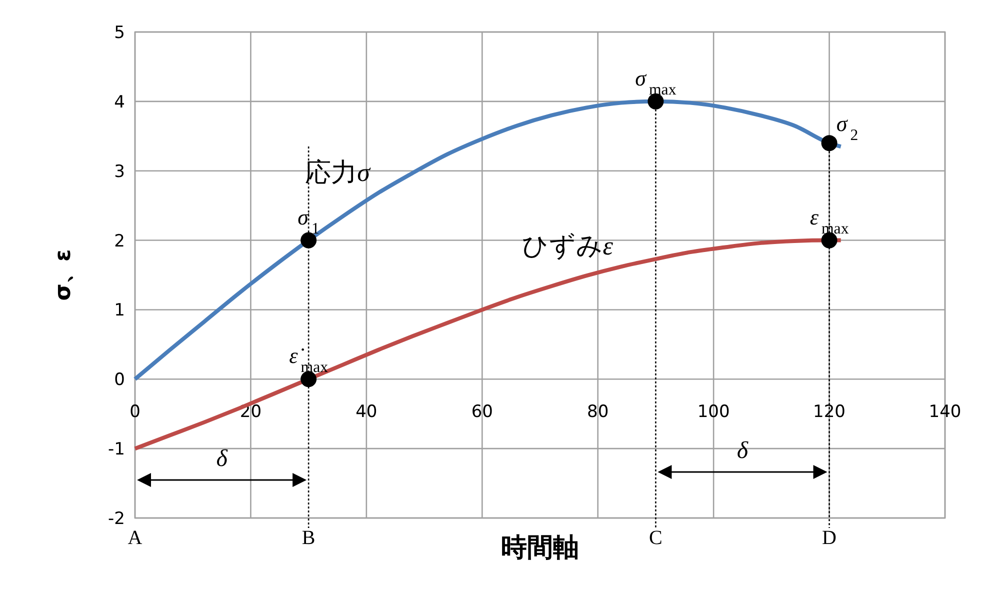 The height and width of the screenshot is (602, 1000). What do you see at coordinates (135, 412) in the screenshot?
I see `x-tick-label: 0` at bounding box center [135, 412].